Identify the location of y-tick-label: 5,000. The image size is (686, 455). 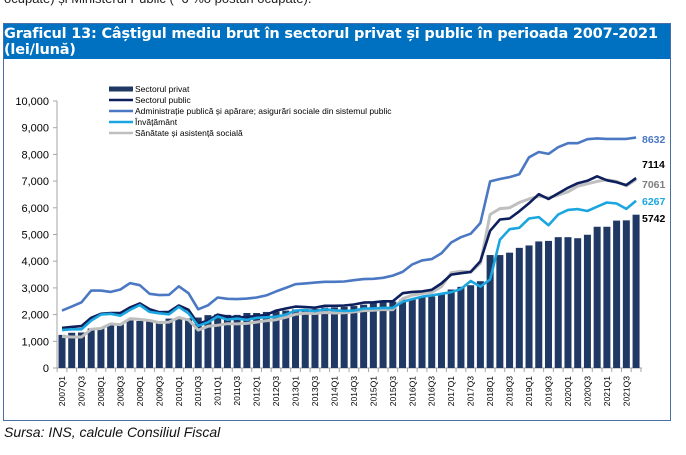
(35, 236).